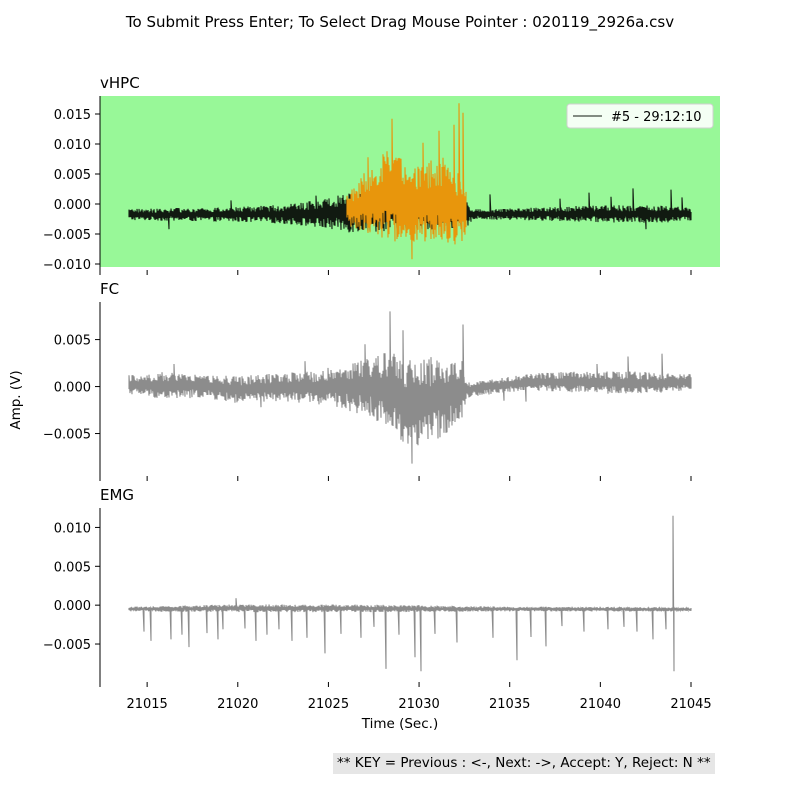 The image size is (800, 800). I want to click on y-tick-label-emg: 0.005, so click(72, 567).